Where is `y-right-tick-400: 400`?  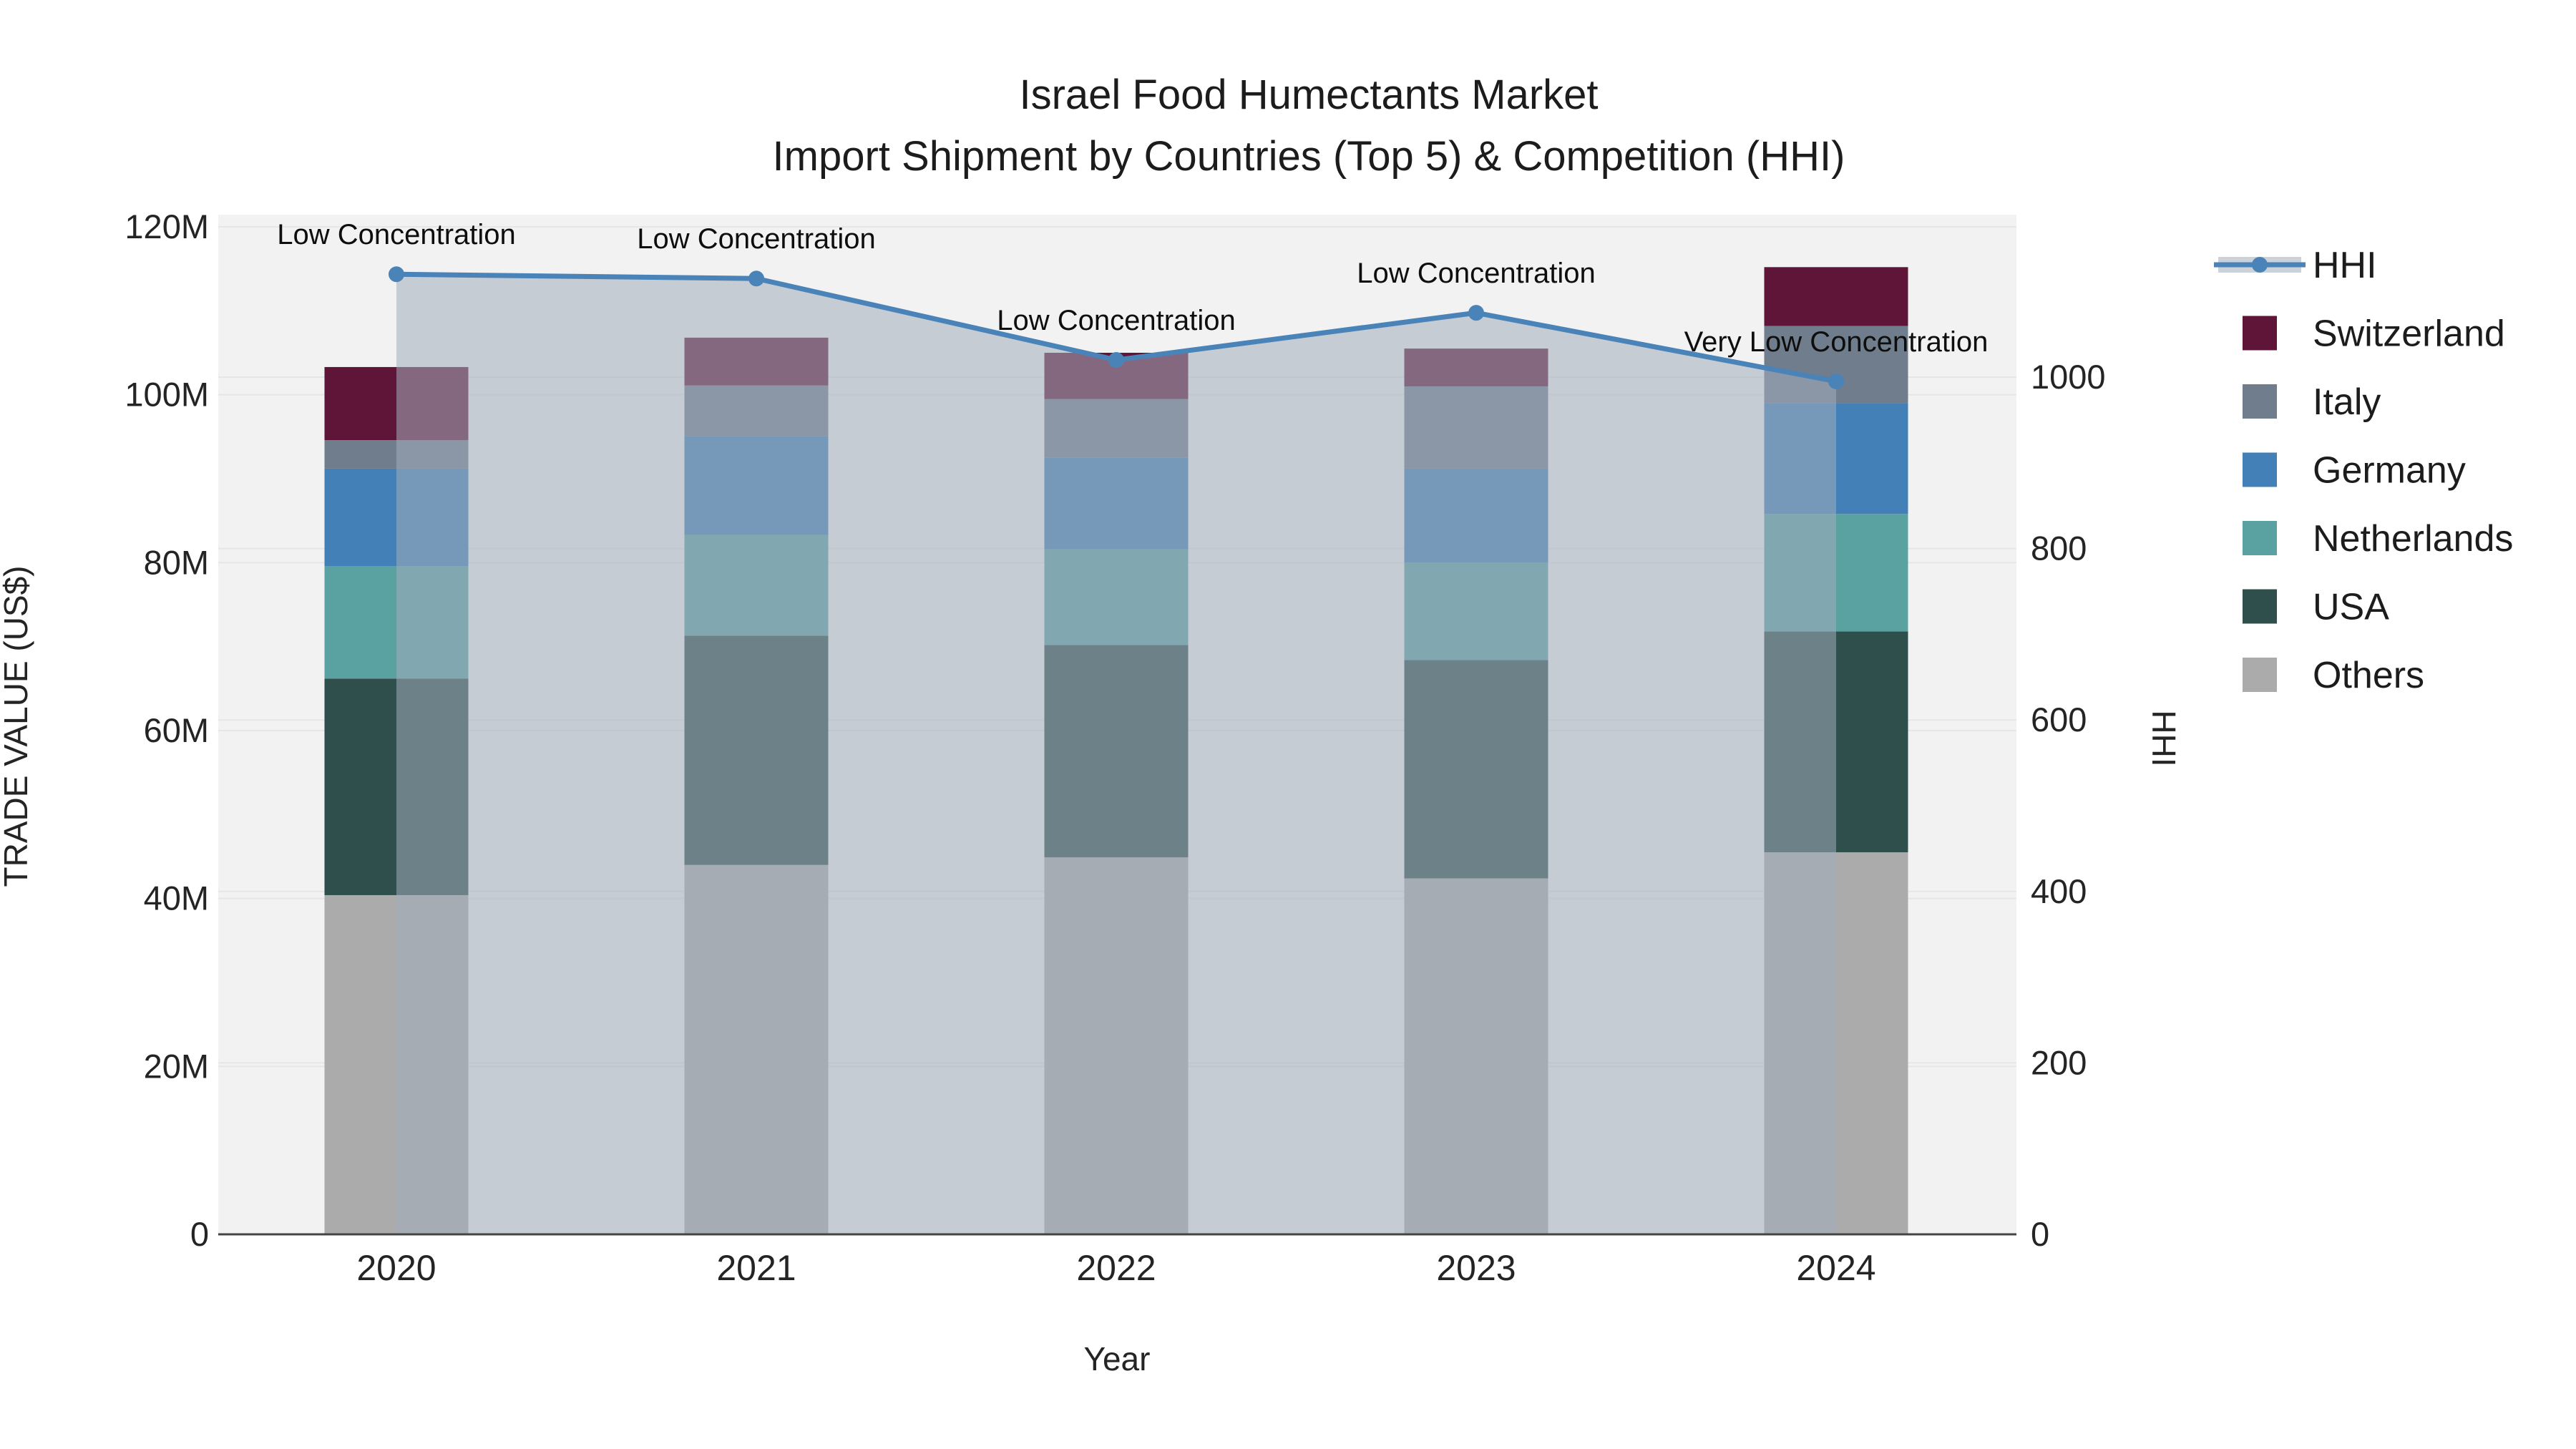
y-right-tick-400: 400 is located at coordinates (2059, 891).